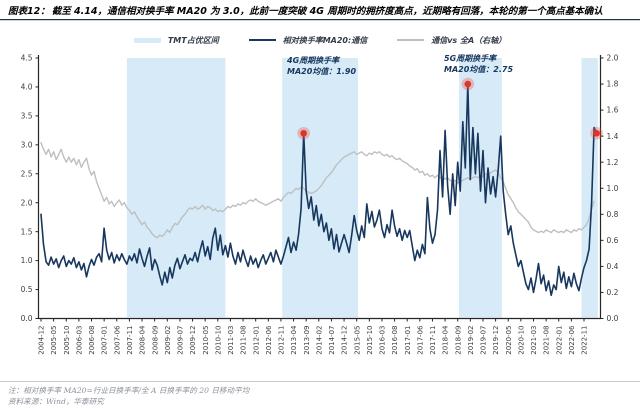 The height and width of the screenshot is (409, 640). Describe the element at coordinates (193, 340) in the screenshot. I see `x-axis-tick-label: 2009-12` at that location.